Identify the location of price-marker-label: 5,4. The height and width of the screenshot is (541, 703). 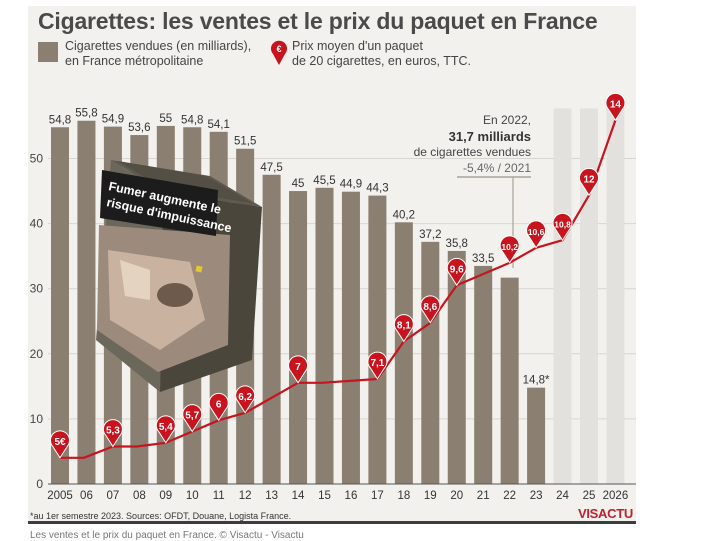
(166, 427).